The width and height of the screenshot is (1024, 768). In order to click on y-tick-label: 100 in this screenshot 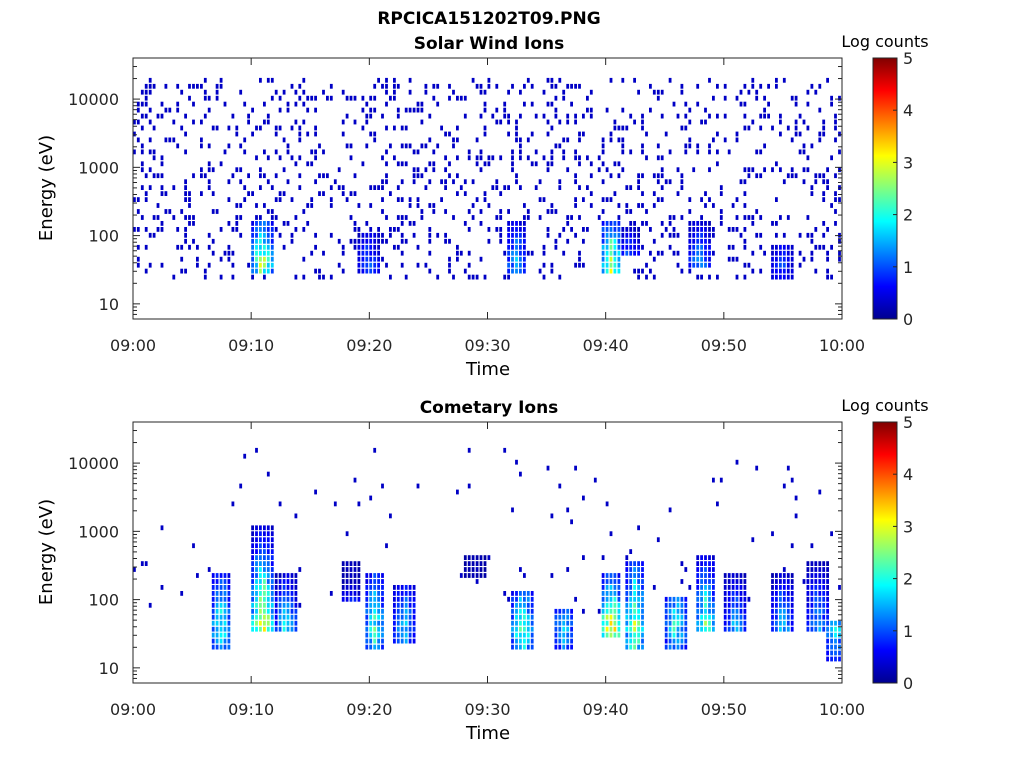, I will do `click(103, 600)`.